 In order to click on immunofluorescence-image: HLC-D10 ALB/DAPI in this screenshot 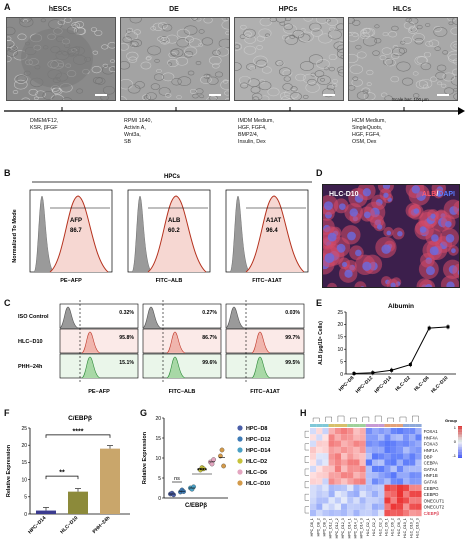, I will do `click(391, 236)`.